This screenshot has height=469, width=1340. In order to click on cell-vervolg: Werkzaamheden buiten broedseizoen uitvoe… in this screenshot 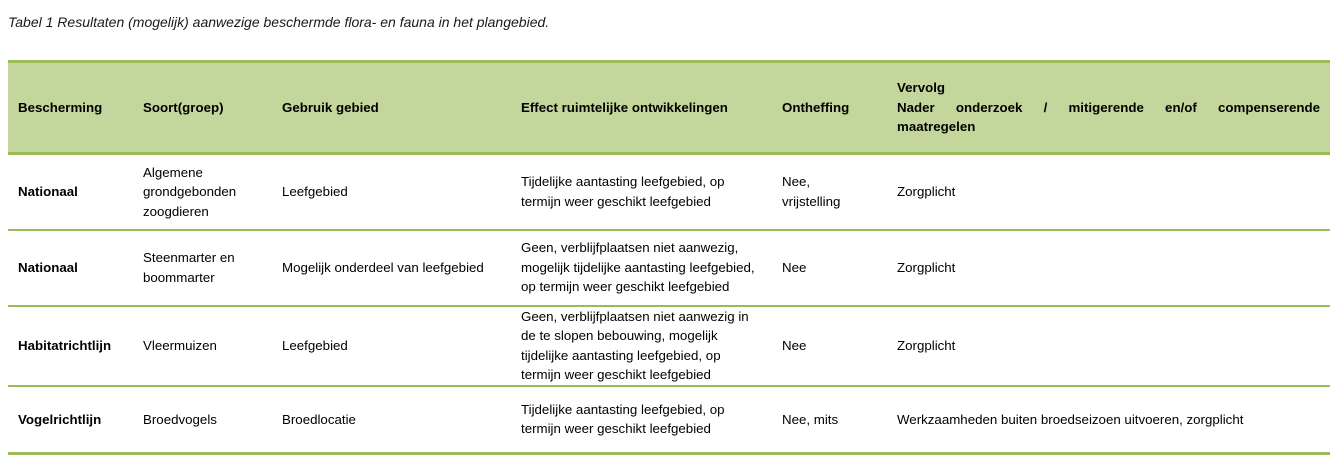, I will do `click(1108, 420)`.